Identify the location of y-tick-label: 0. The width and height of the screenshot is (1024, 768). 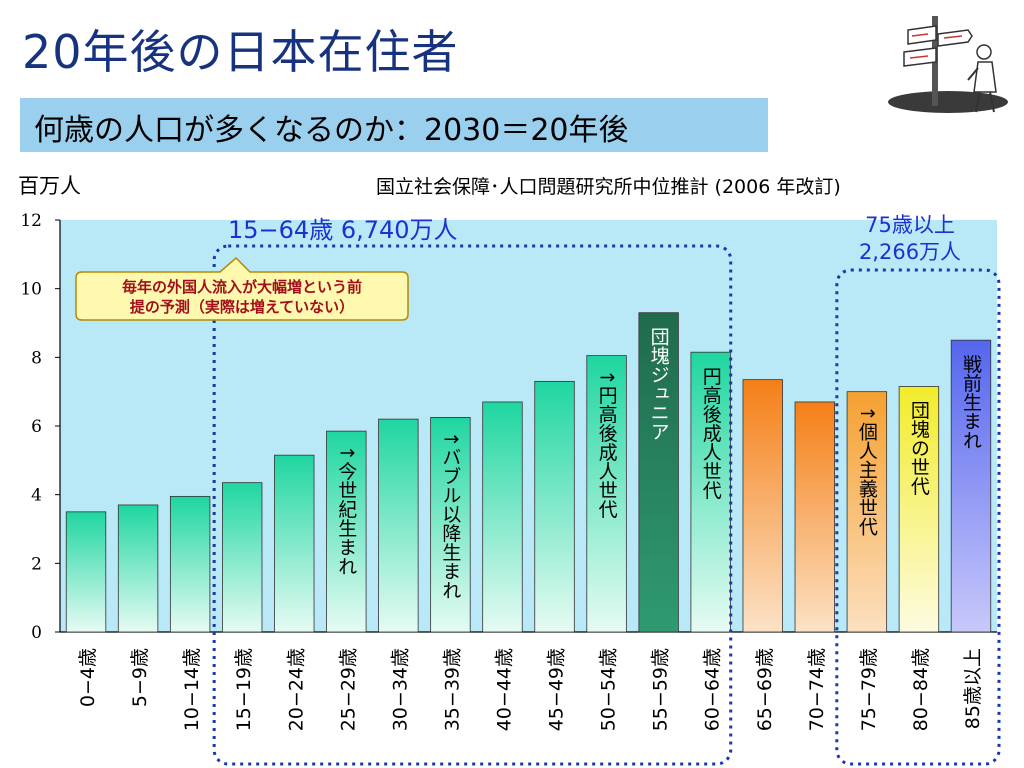
(36, 633).